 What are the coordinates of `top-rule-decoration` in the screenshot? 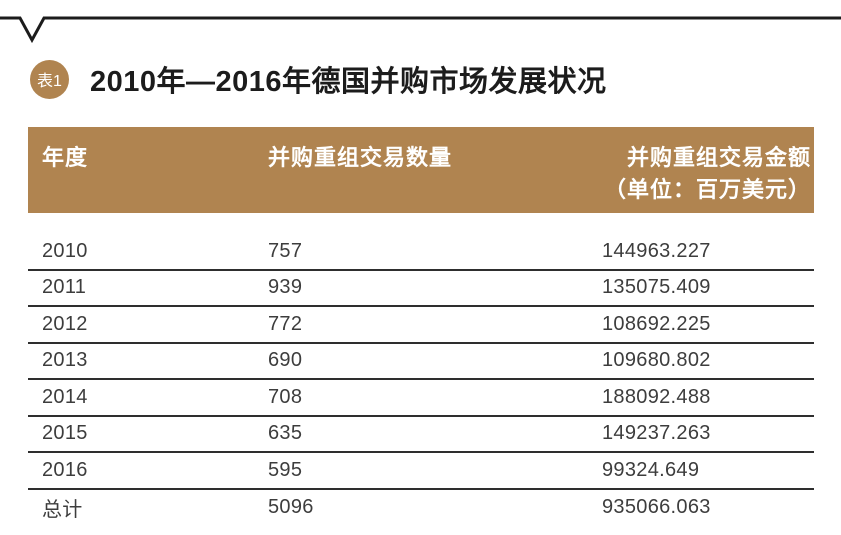 It's located at (420, 30).